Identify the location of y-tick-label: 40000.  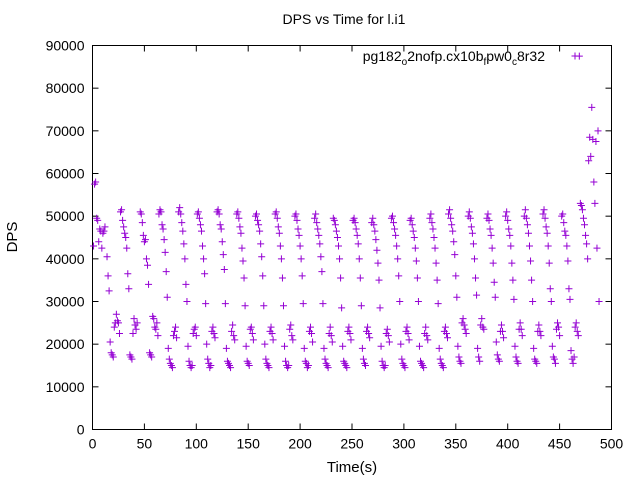
(65, 259).